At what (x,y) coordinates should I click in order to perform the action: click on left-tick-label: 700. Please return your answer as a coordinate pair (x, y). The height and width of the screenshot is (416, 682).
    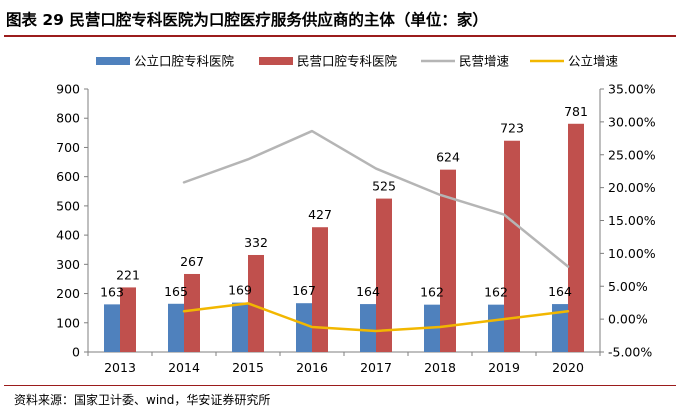
    Looking at the image, I should click on (68, 147).